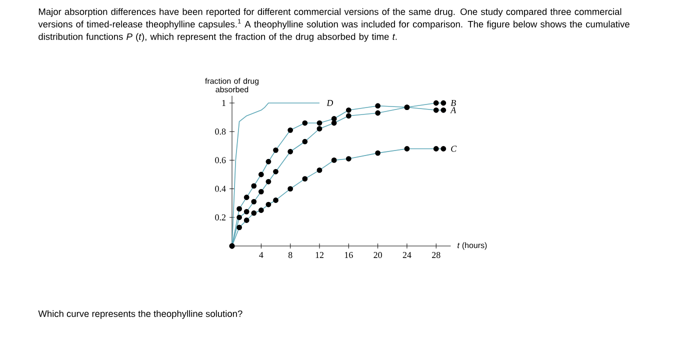 This screenshot has height=363, width=700. Describe the element at coordinates (407, 255) in the screenshot. I see `x-tick-label: 24` at that location.